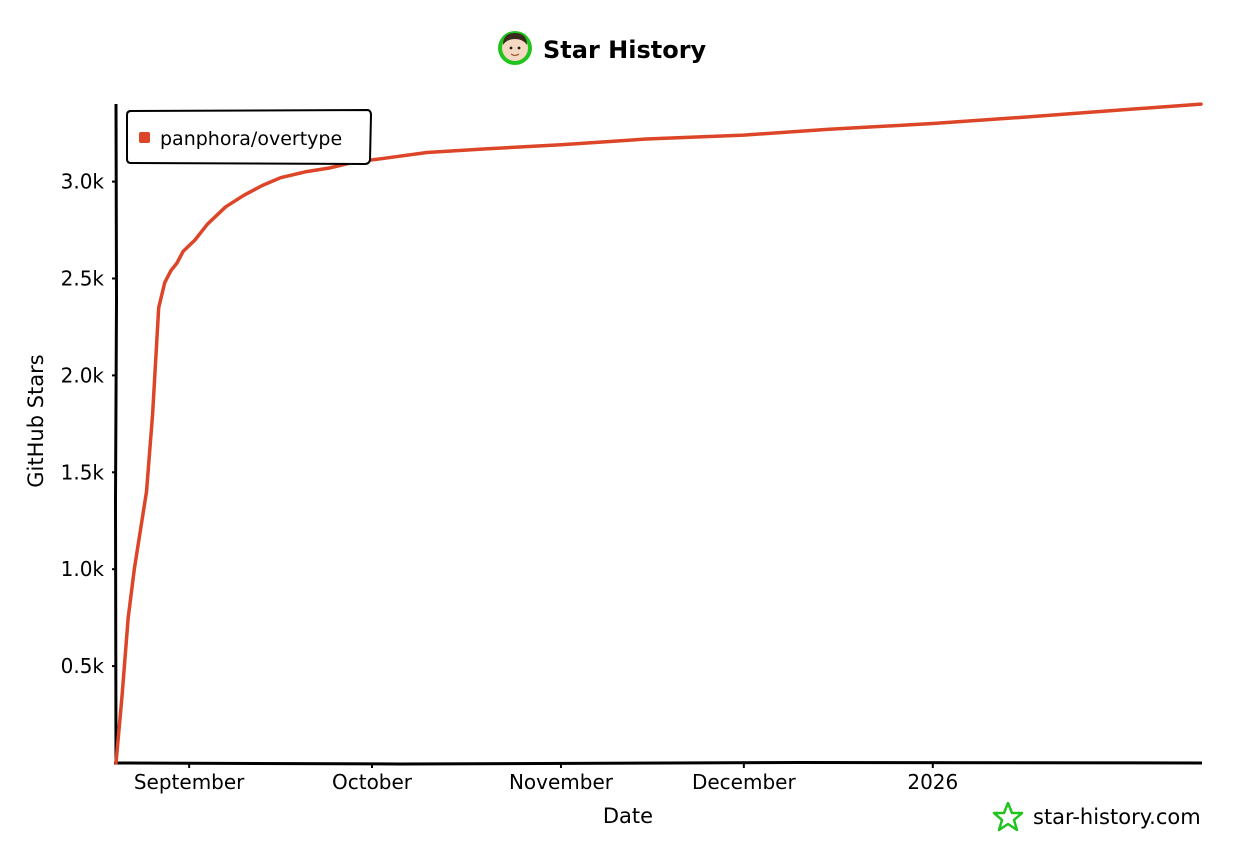  I want to click on avatar, so click(515, 48).